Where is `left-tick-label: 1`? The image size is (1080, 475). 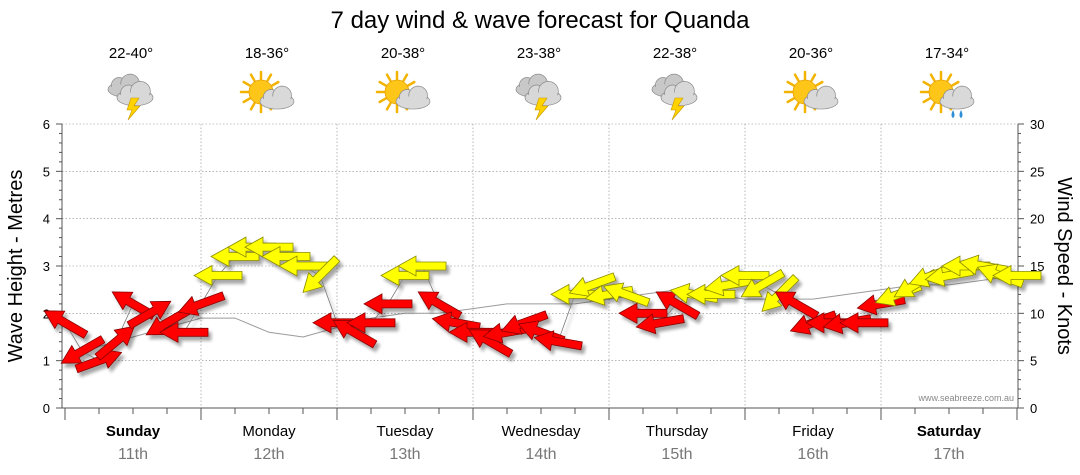
left-tick-label: 1 is located at coordinates (46, 361).